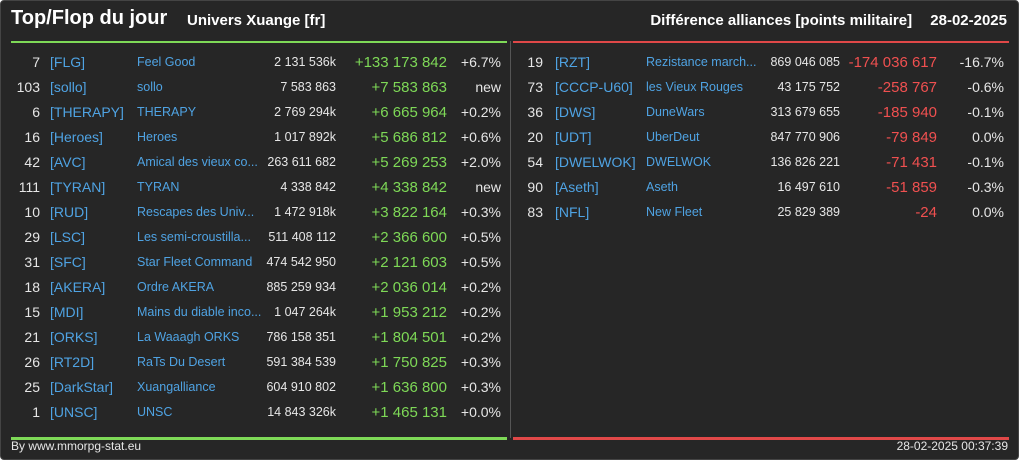  Describe the element at coordinates (301, 287) in the screenshot. I see `points-cell: 885 259 934` at that location.